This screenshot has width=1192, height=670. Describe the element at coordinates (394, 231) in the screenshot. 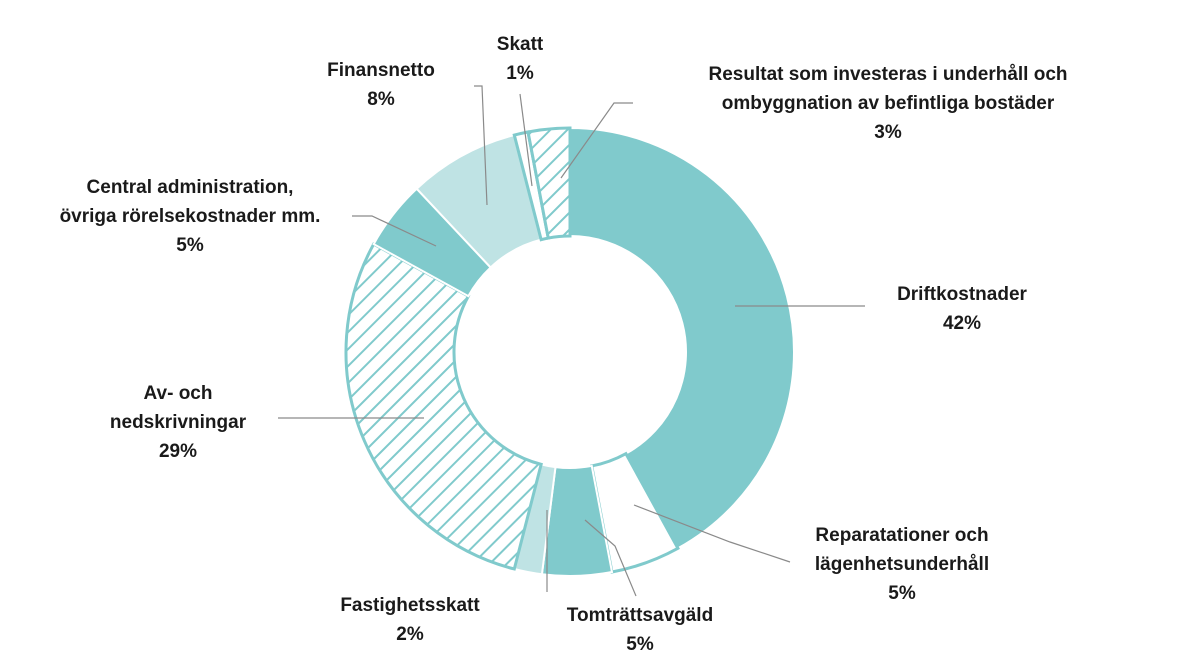

I see `leader-line-central-administration-ovriga-rorelsekostnader-mm` at that location.